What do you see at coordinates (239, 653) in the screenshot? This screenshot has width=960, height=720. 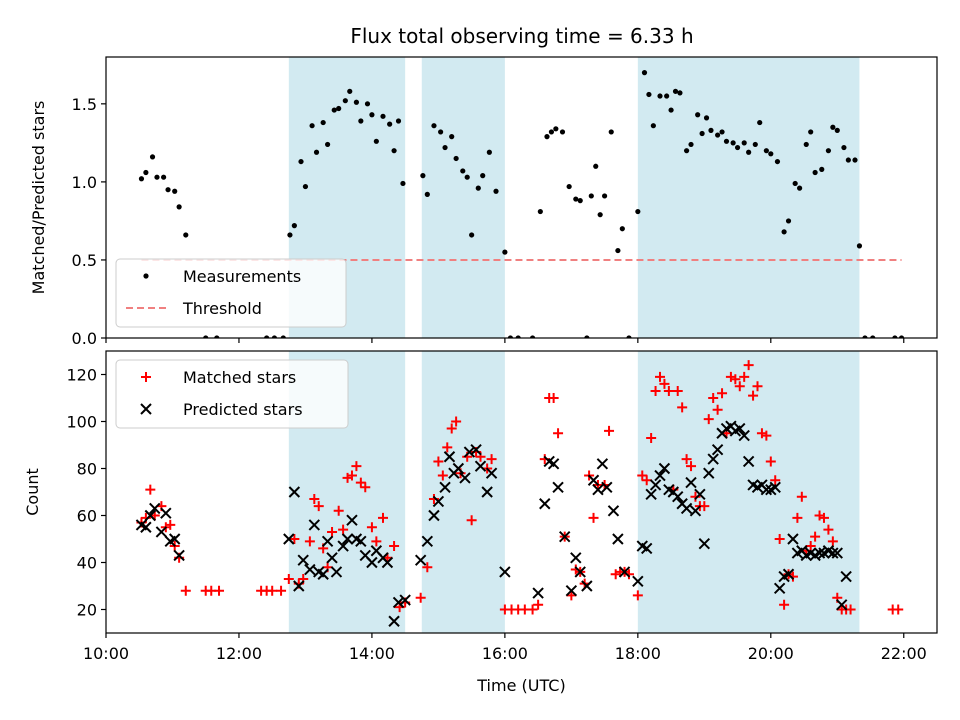 I see `x-tick-label: 12:00` at bounding box center [239, 653].